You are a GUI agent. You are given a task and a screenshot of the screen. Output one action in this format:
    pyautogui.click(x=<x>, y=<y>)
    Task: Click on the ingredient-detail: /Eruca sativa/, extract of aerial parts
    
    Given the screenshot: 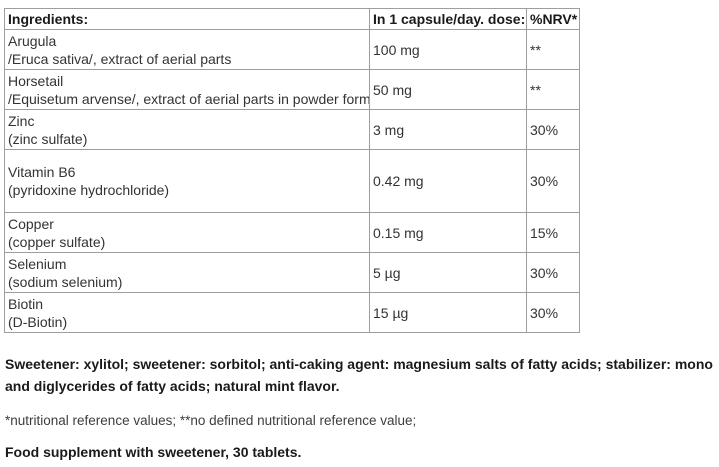 What is the action you would take?
    pyautogui.click(x=120, y=58)
    